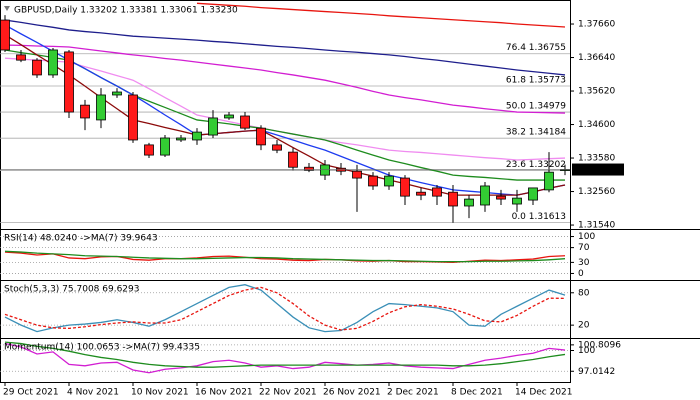  I want to click on x-tick-label: 16 Nov 2021, so click(224, 393).